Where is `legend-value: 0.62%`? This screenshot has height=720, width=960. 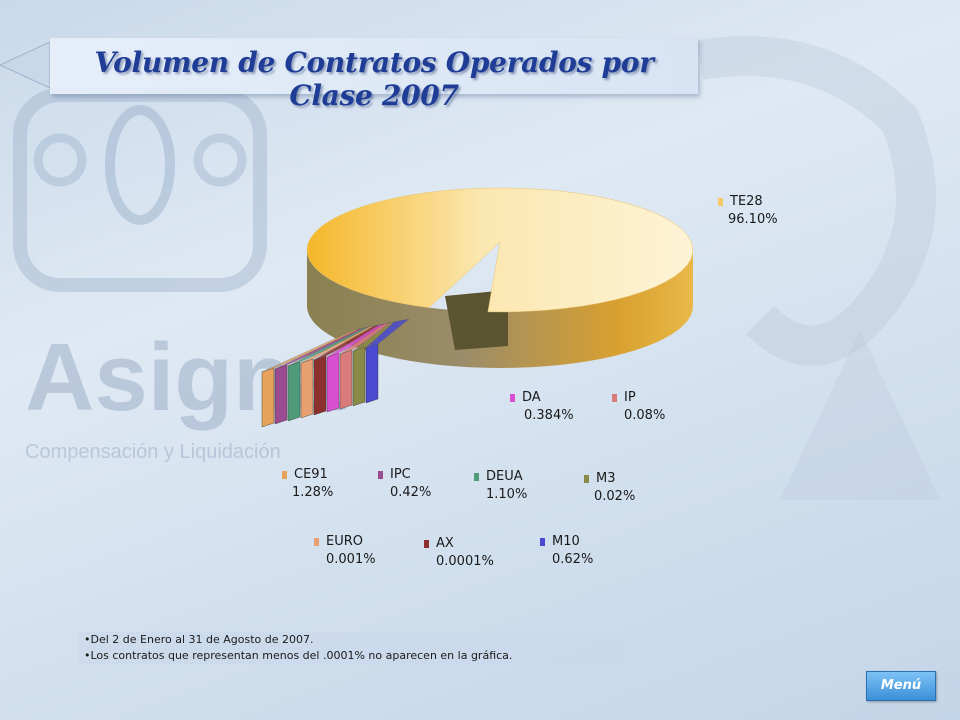 legend-value: 0.62% is located at coordinates (573, 559).